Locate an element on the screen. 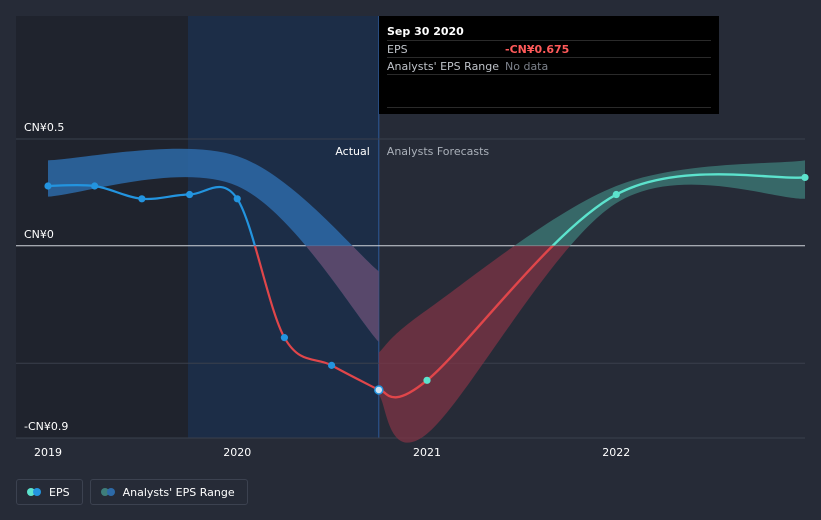 This screenshot has height=520, width=821. y-tick-label-1: CN¥0 is located at coordinates (39, 234).